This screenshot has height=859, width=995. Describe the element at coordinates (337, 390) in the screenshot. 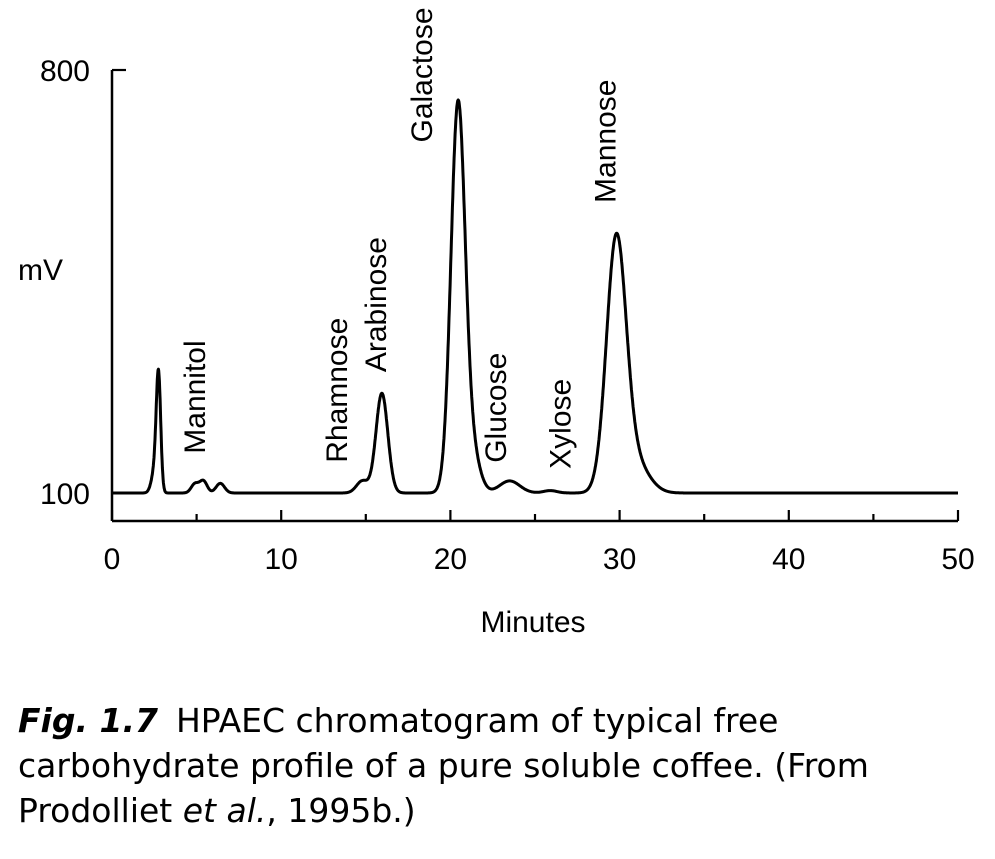

I see `peak-label-rhamnose: Rhamnose` at that location.